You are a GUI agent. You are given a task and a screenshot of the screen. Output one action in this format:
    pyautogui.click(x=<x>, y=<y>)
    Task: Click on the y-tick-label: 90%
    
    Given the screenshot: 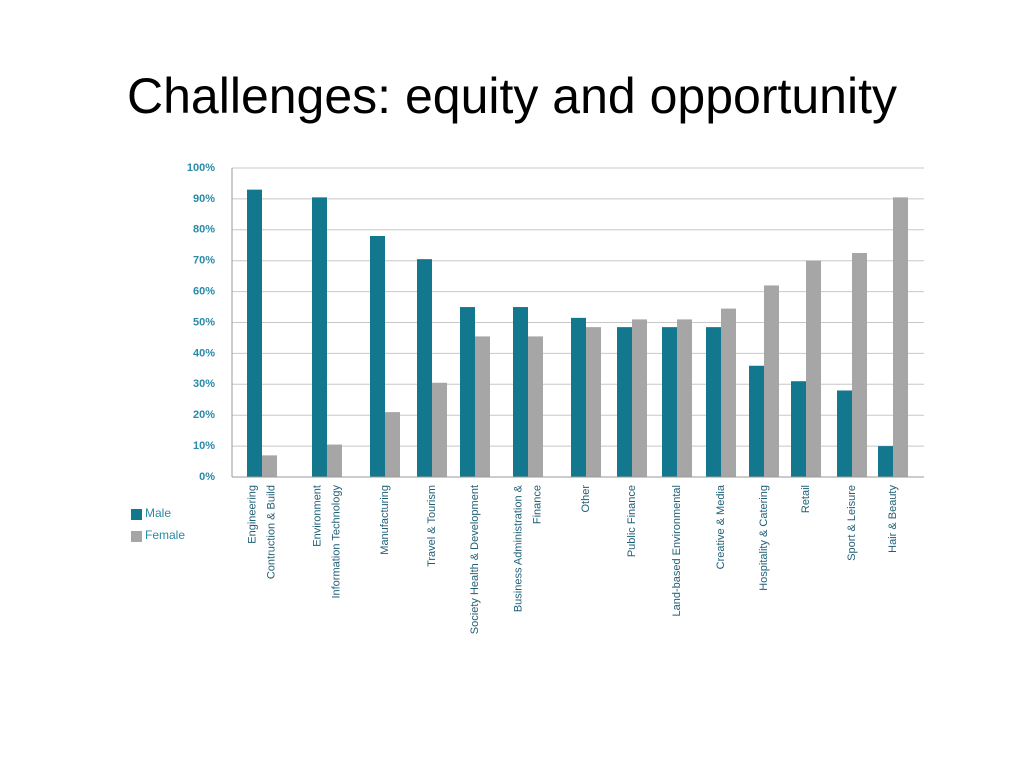 What is the action you would take?
    pyautogui.click(x=204, y=199)
    